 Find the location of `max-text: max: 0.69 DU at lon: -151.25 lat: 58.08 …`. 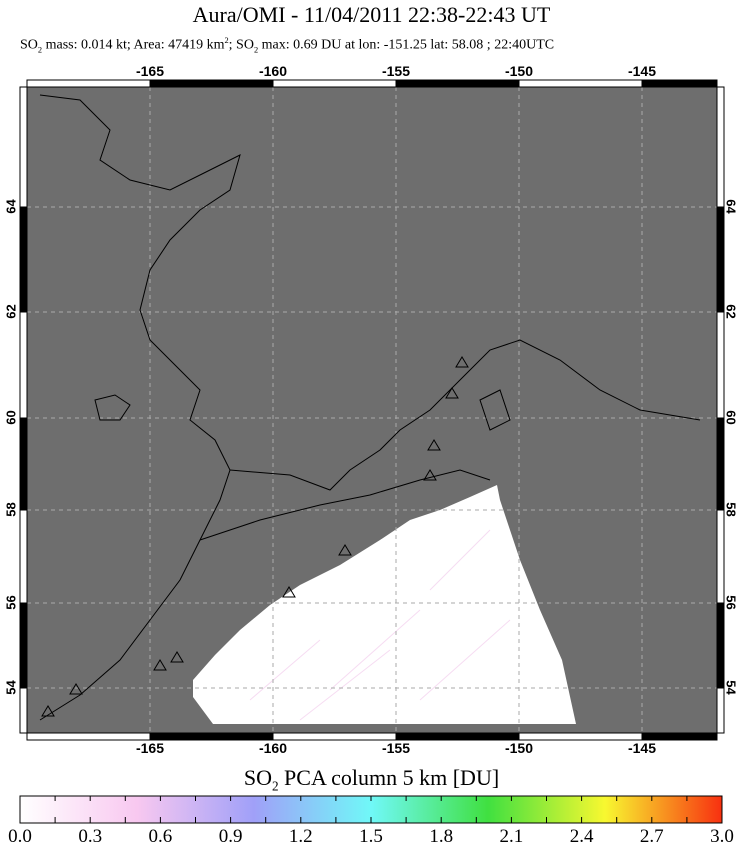

max-text: max: 0.69 DU at lon: -151.25 lat: 58.08 … is located at coordinates (406, 45).